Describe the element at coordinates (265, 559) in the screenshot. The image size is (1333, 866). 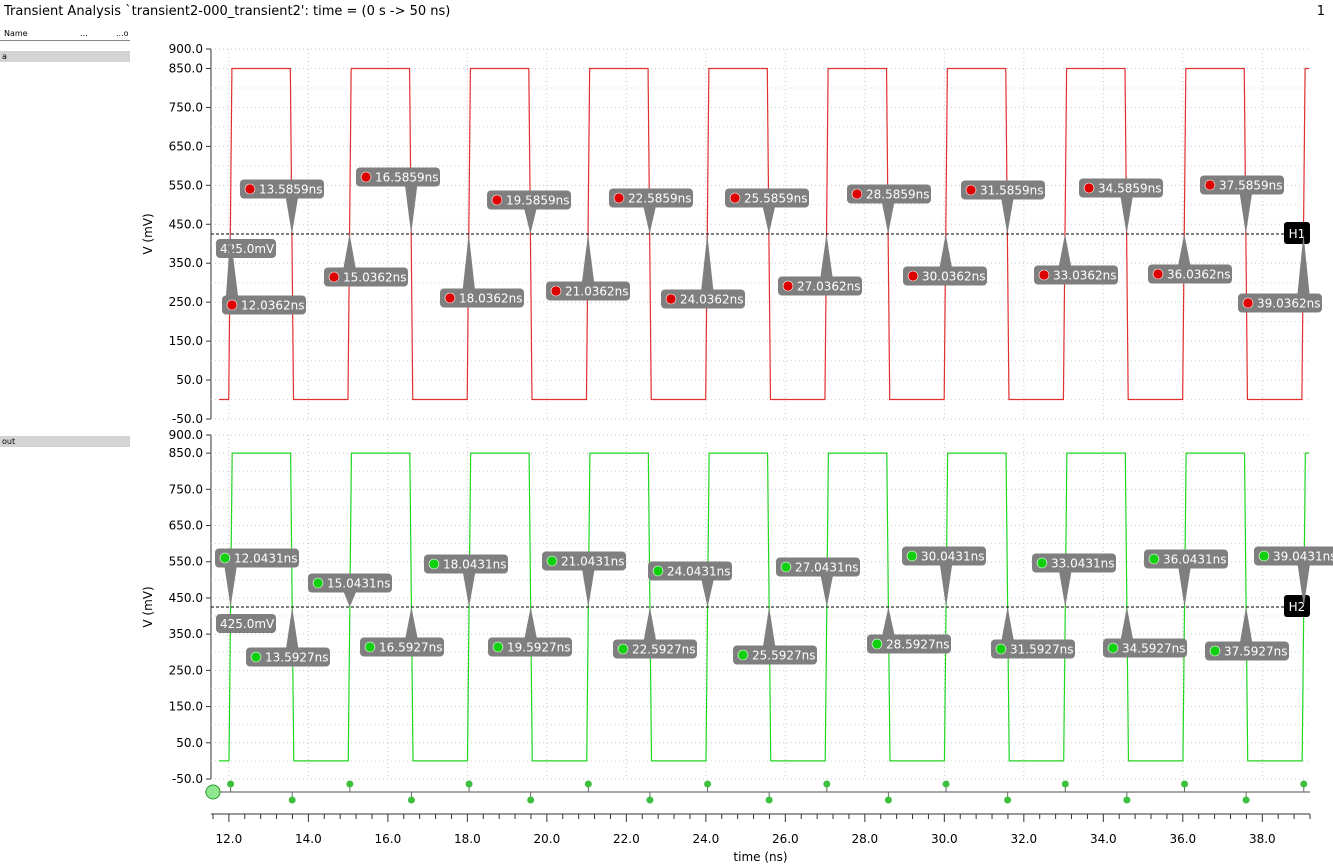
I see `crossing-label: 12.0431ns` at that location.